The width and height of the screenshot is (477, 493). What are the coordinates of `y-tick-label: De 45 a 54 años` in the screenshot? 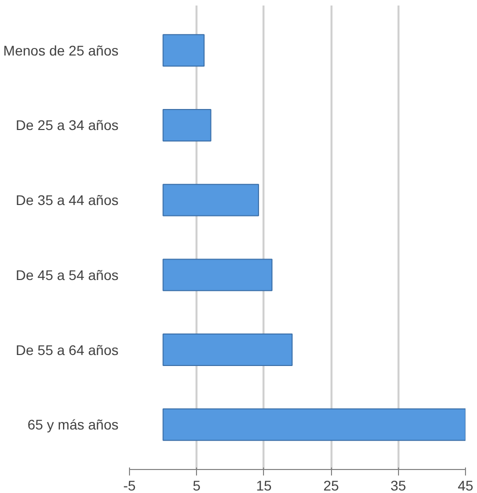 It's located at (67, 274).